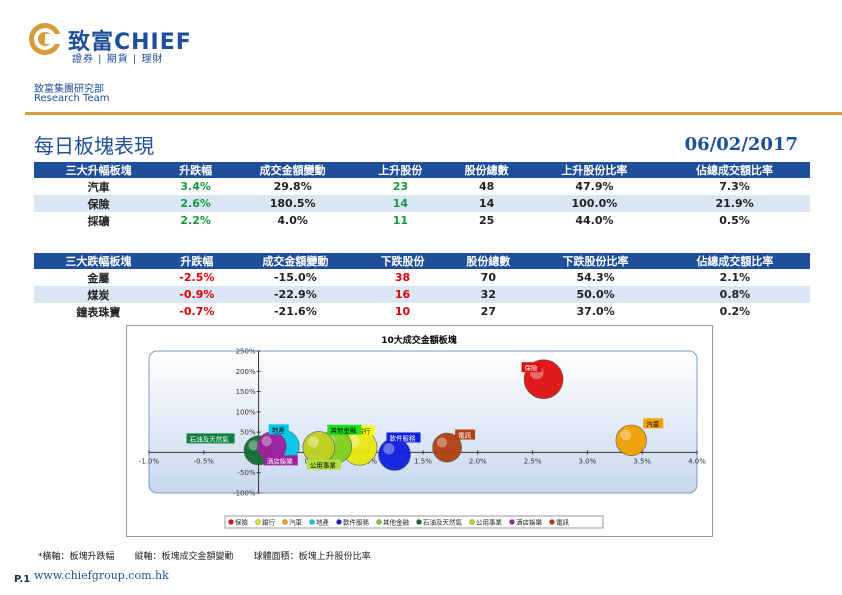 This screenshot has width=842, height=595. Describe the element at coordinates (248, 433) in the screenshot. I see `y-tick-label: 50%` at that location.